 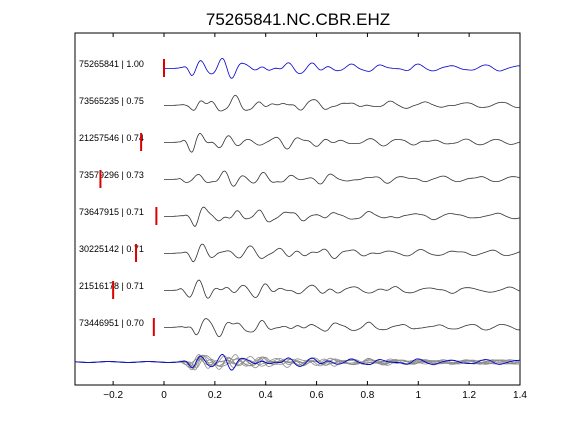 What do you see at coordinates (469, 395) in the screenshot?
I see `x-tick-label: 1.2` at bounding box center [469, 395].